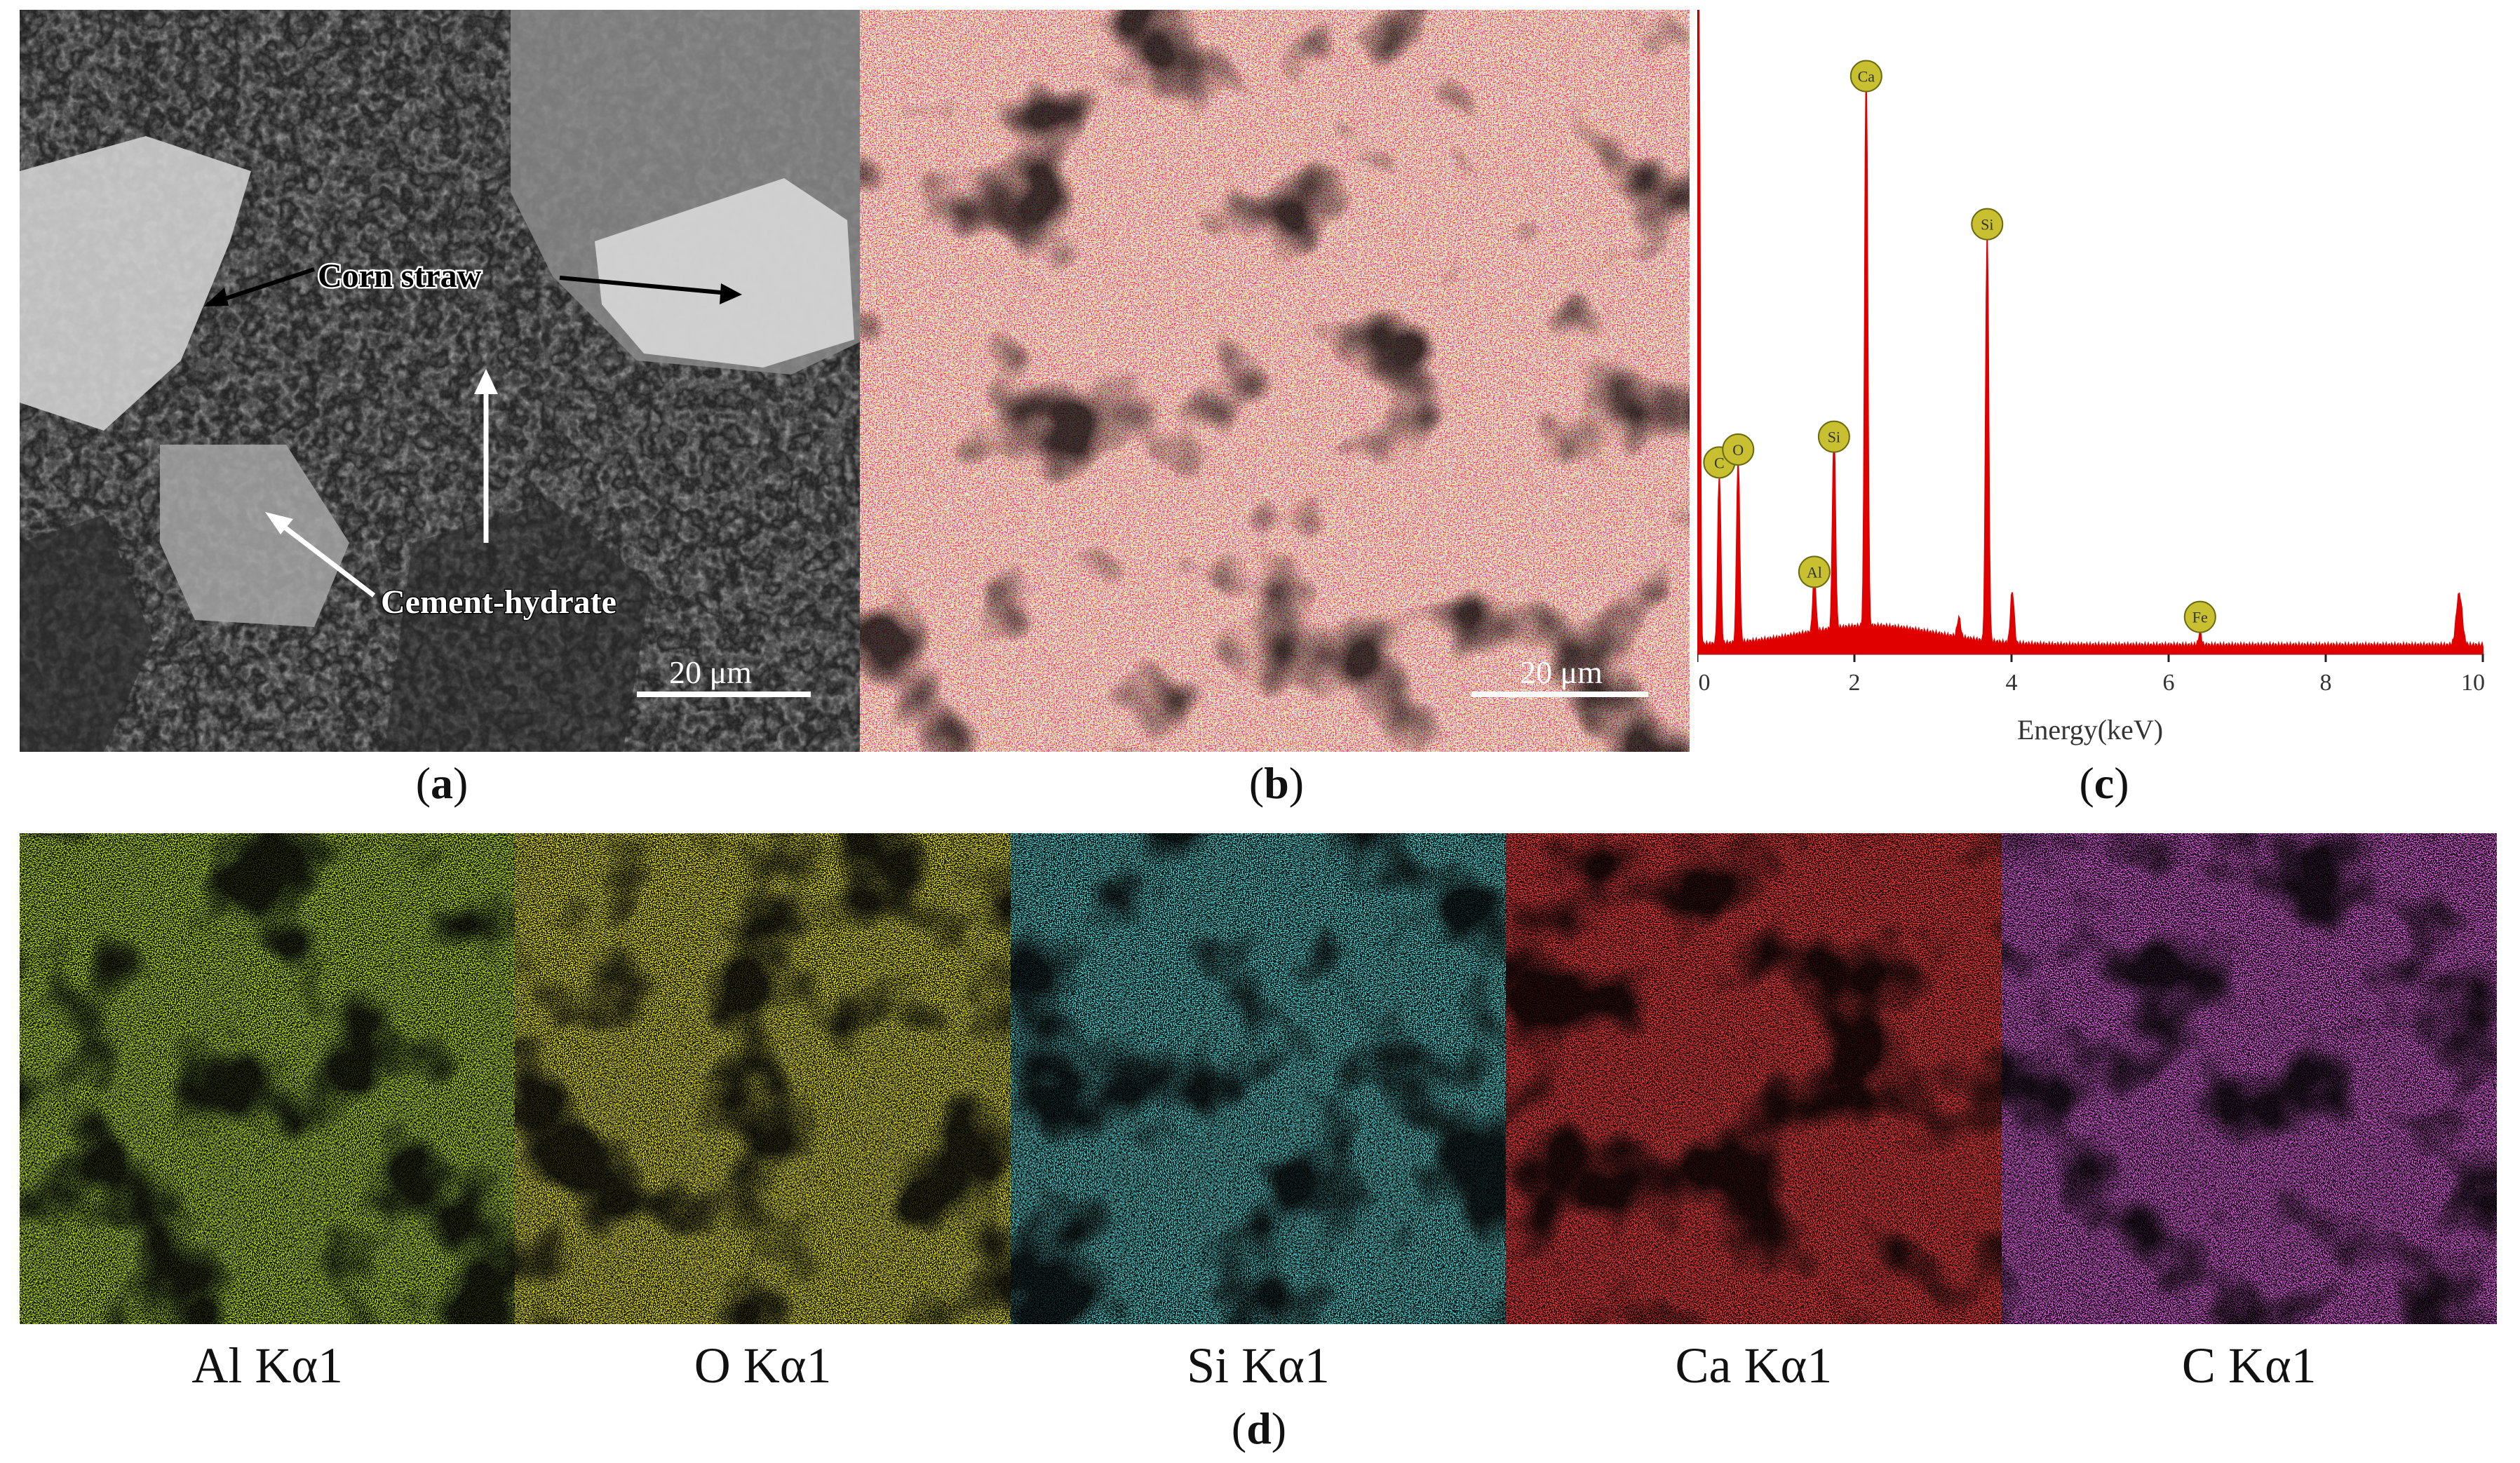 The image size is (2520, 1463). What do you see at coordinates (498, 602) in the screenshot?
I see `cement-hydrate-label: Cement-hydrate` at bounding box center [498, 602].